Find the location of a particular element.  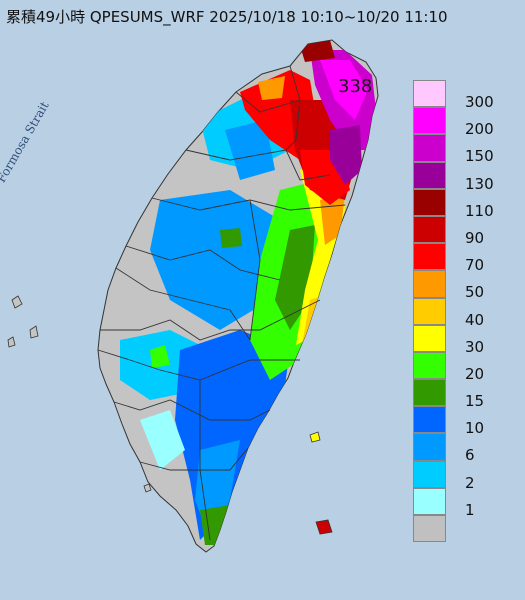

legend-row: 20 is located at coordinates (468, 367).